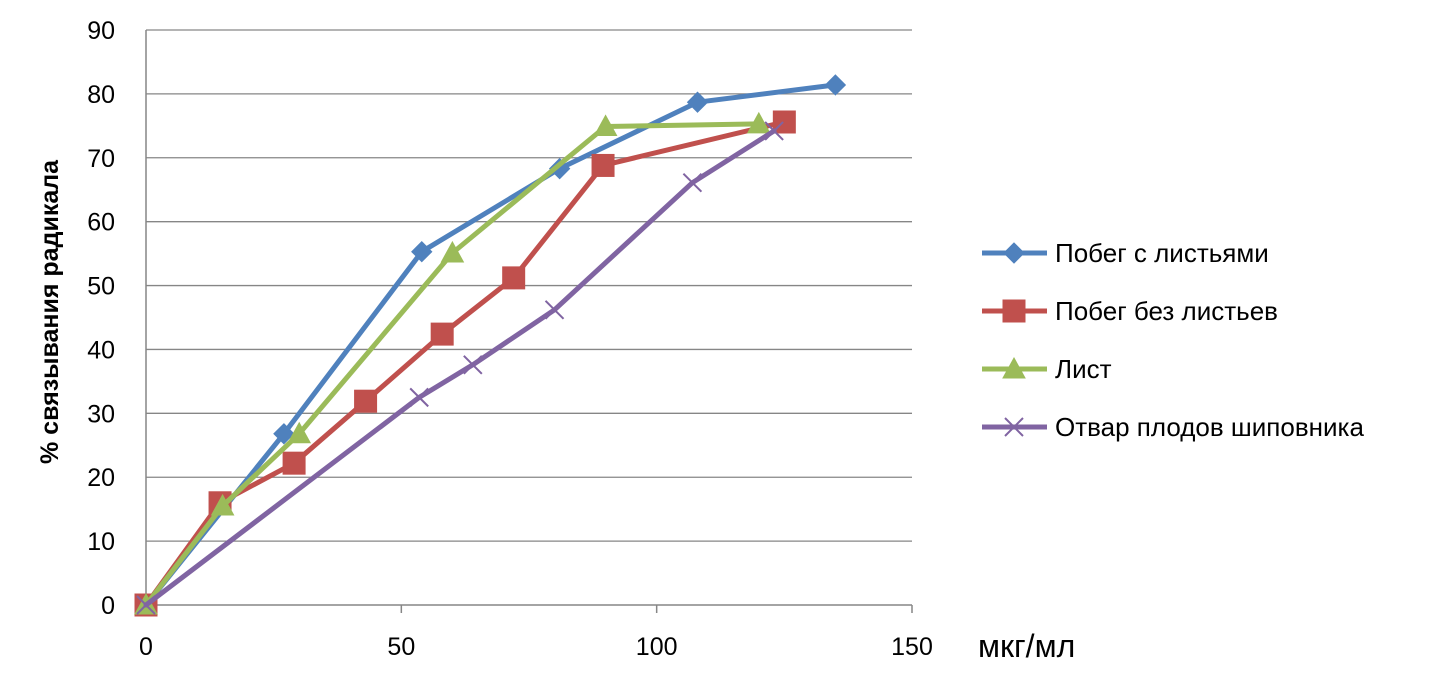  I want to click on y-tick-label: 40, so click(101, 350).